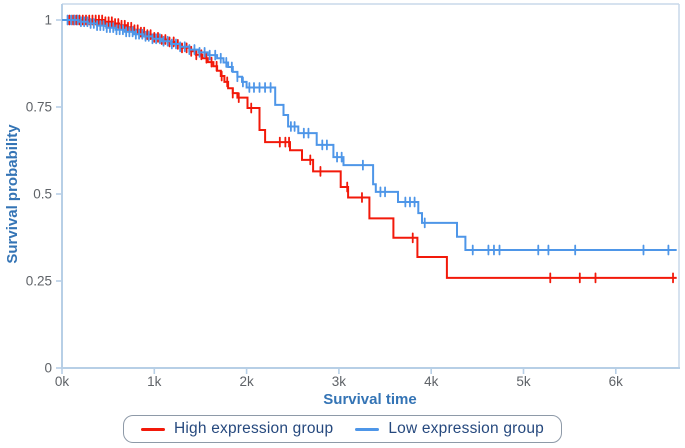 The image size is (685, 448). I want to click on legend-item-high-expression: High expression group, so click(237, 429).